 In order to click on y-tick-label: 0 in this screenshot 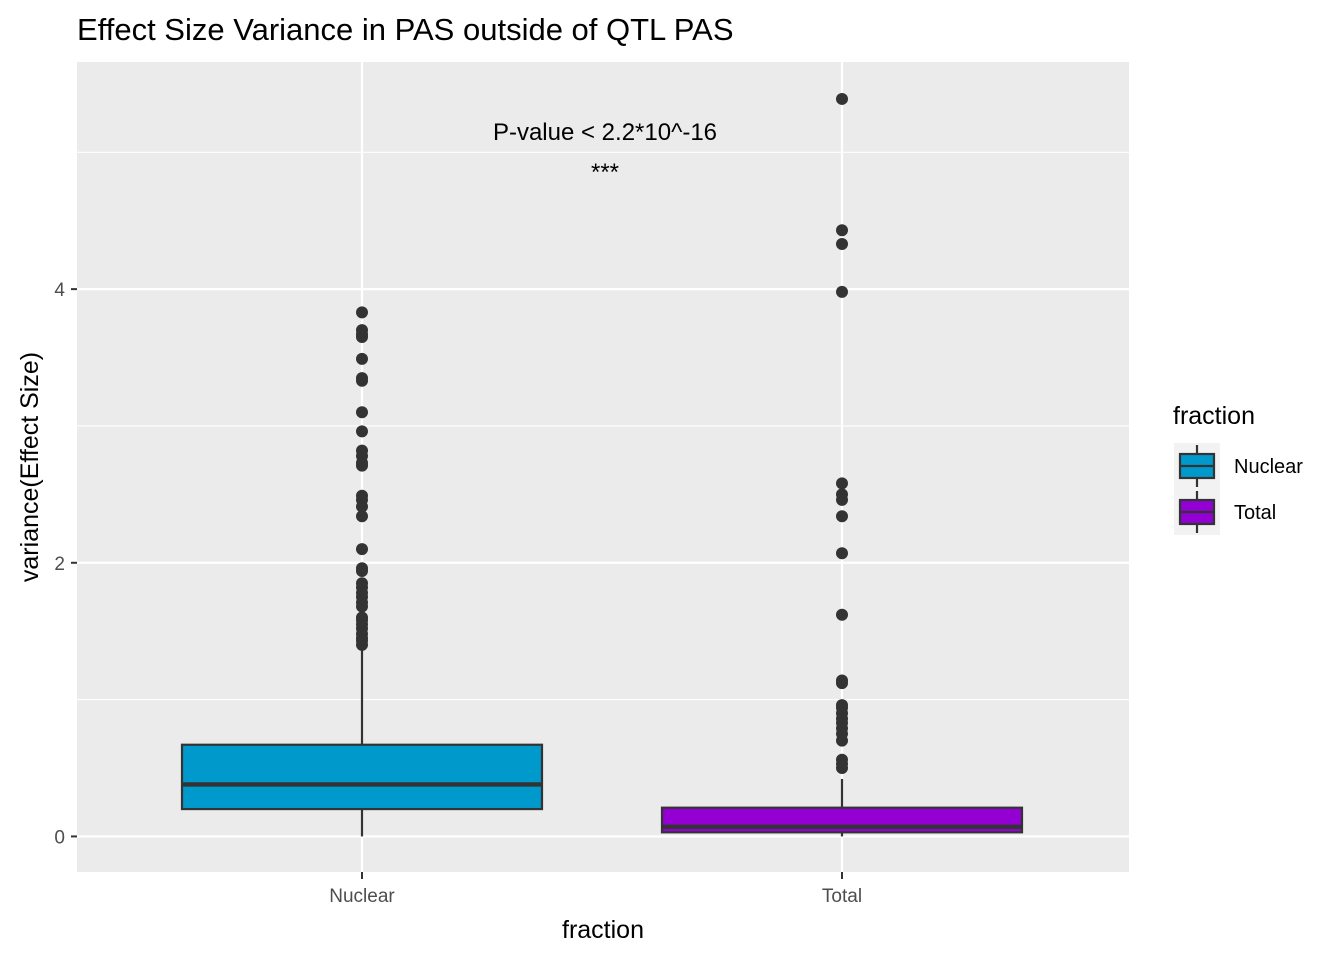, I will do `click(59, 837)`.